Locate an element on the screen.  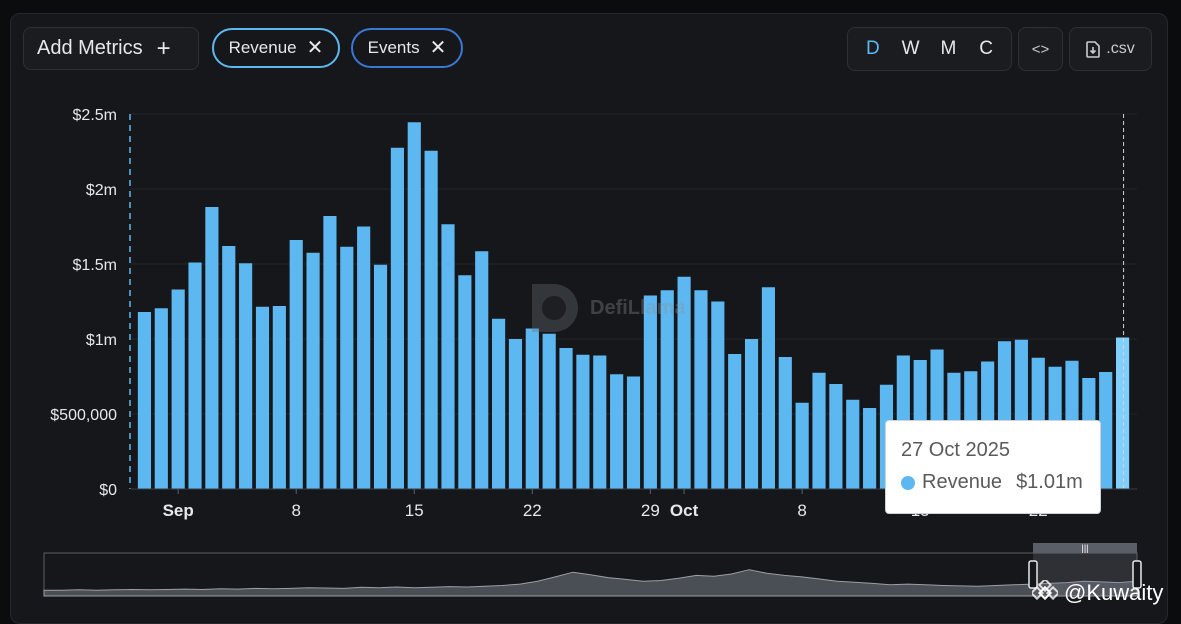
events-chip: Events ✕ is located at coordinates (407, 48).